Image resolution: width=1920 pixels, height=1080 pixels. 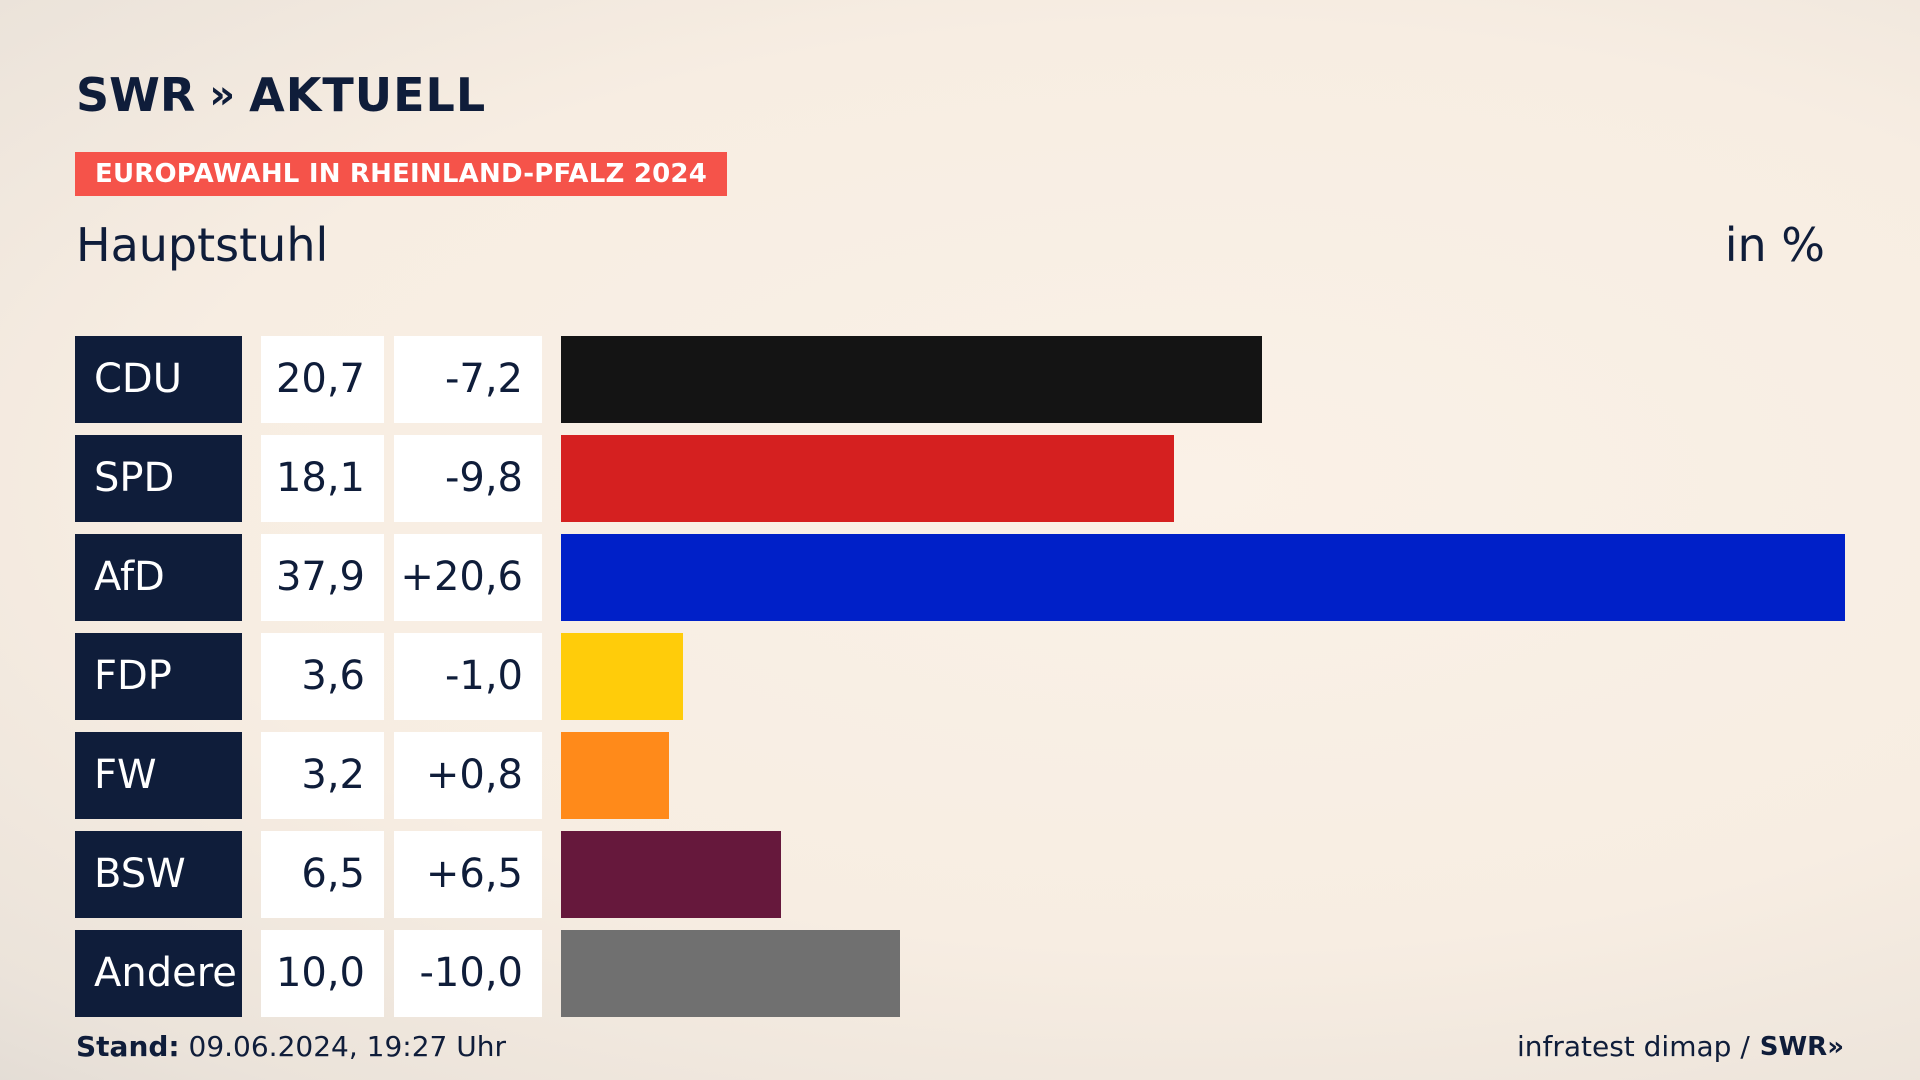 What do you see at coordinates (960, 775) in the screenshot?
I see `result-row: FW 3,2 +0,8` at bounding box center [960, 775].